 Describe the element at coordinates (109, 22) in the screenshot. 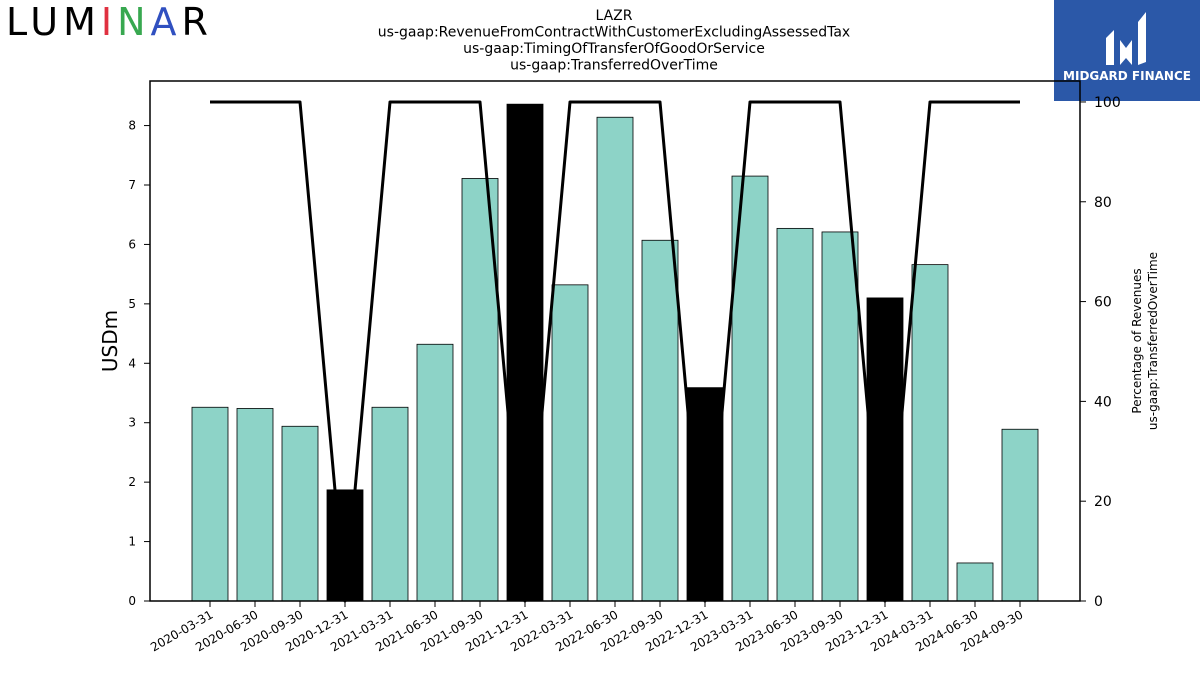

I see `luminar-logo: LUMINAR` at that location.